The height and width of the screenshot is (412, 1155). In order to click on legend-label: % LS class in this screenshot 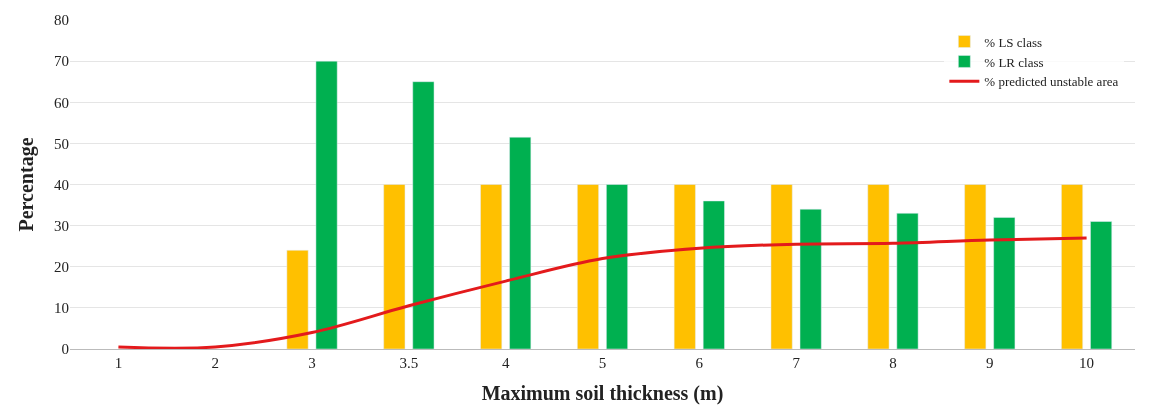, I will do `click(1013, 42)`.